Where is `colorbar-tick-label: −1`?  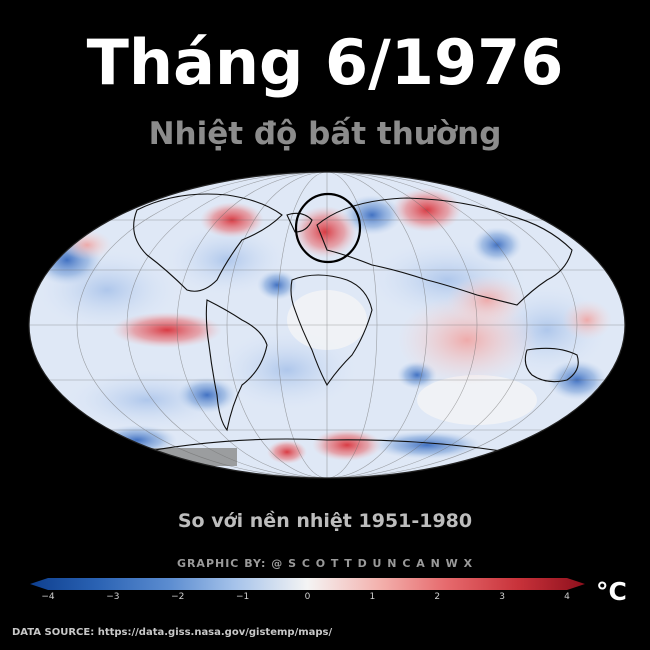 colorbar-tick-label: −1 is located at coordinates (242, 596).